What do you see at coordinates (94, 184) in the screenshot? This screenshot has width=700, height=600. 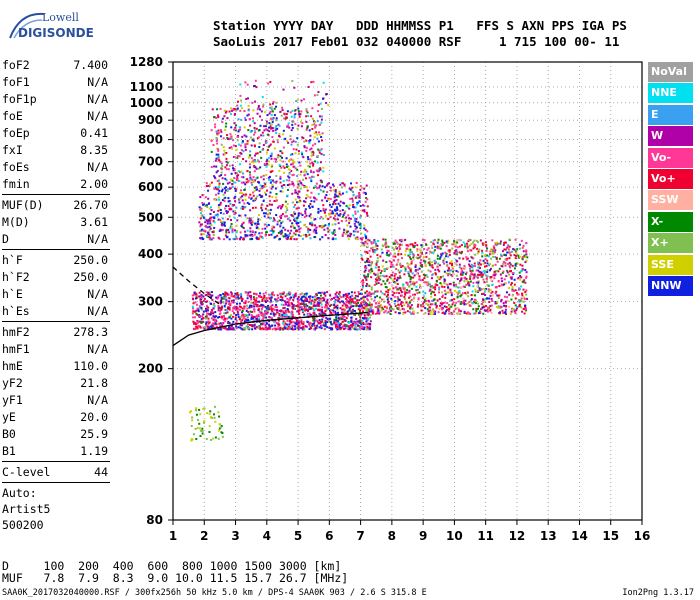 I see `param-value: 2.00` at bounding box center [94, 184].